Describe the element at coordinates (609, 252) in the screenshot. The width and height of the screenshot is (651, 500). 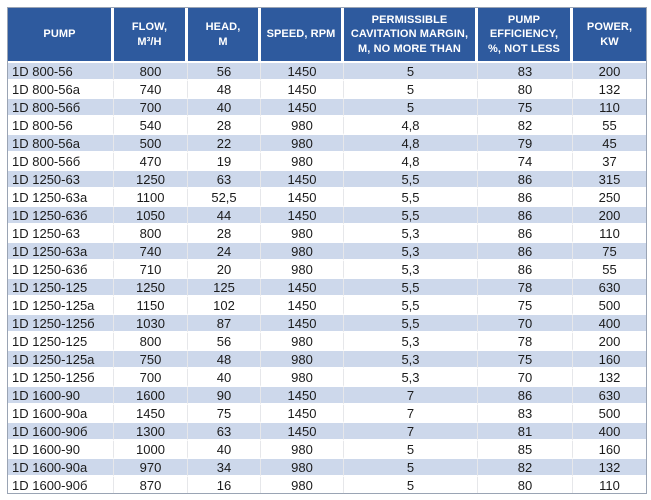
I see `cell-power: 75` at that location.